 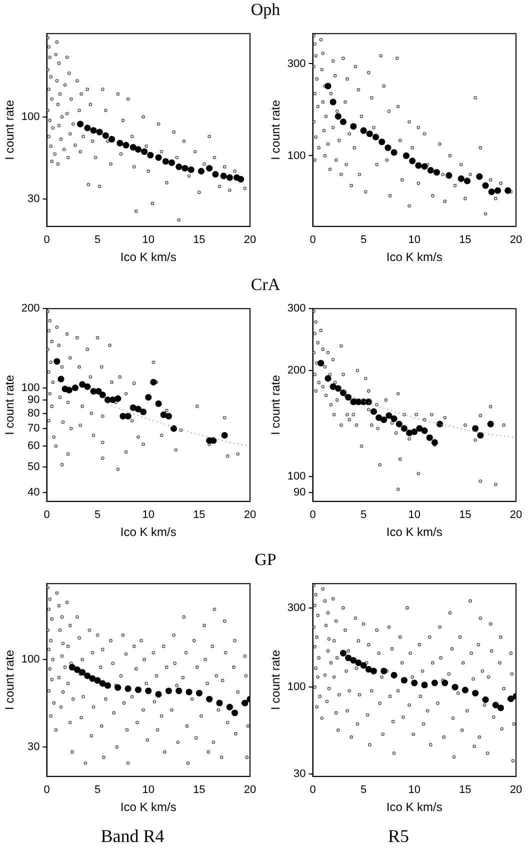 I want to click on chart-title: GP, so click(x=266, y=560).